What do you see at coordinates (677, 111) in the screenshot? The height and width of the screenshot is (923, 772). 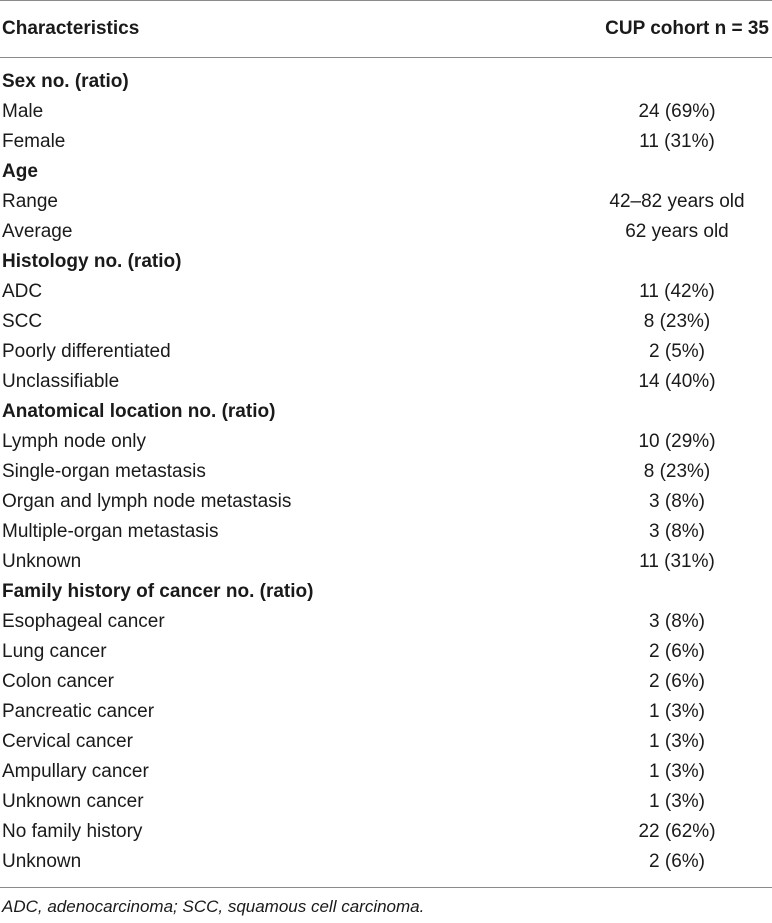 I see `row-value: 24 (69%)` at bounding box center [677, 111].